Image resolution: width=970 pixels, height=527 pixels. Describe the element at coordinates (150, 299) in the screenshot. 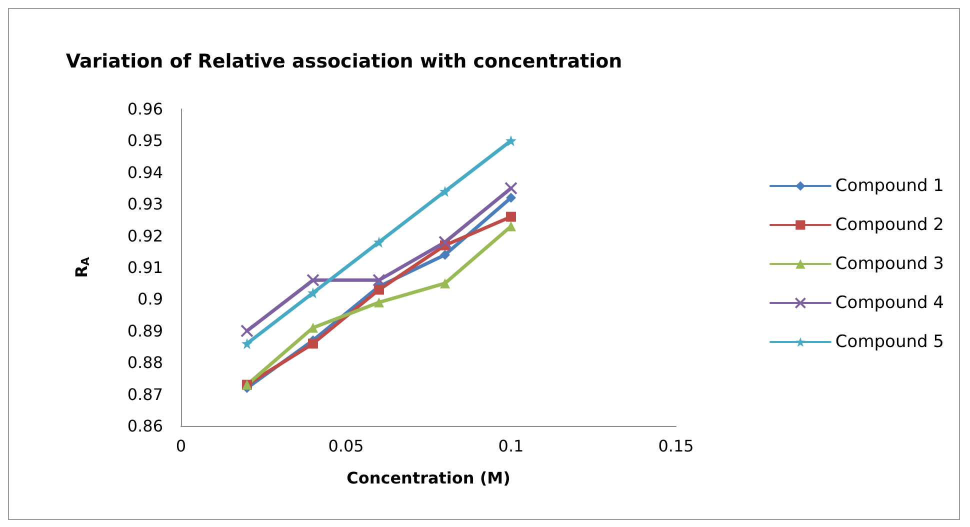

I see `y-tick-label: 0.9` at that location.